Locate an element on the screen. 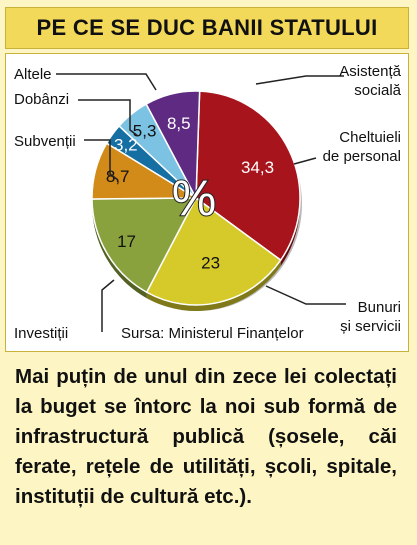  category-label: Cheltuieli is located at coordinates (370, 137).